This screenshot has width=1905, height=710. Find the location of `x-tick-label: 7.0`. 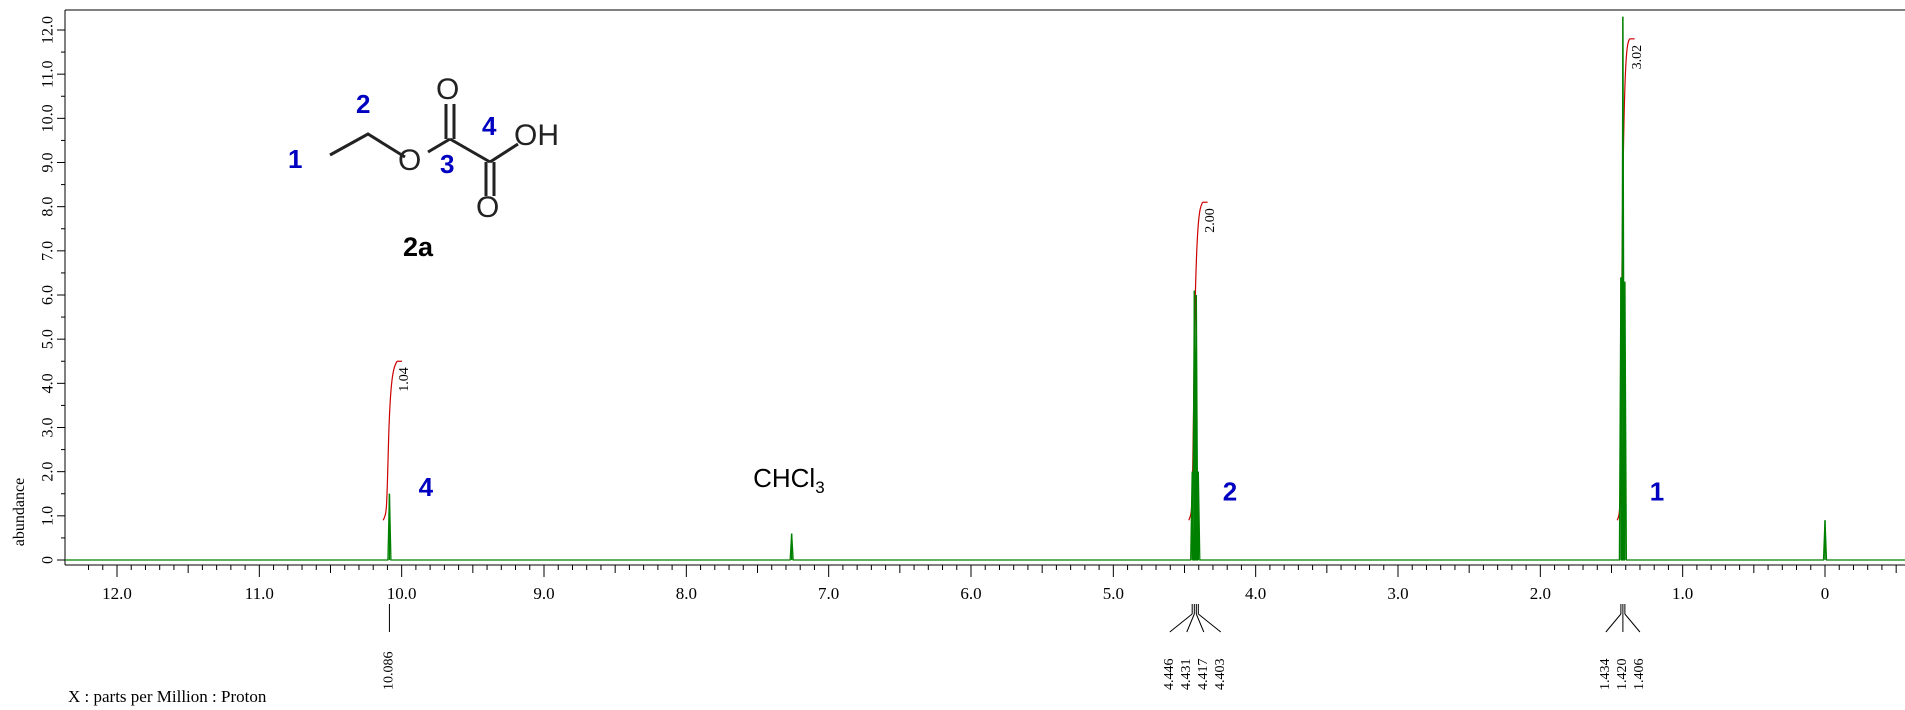

x-tick-label: 7.0 is located at coordinates (828, 593).